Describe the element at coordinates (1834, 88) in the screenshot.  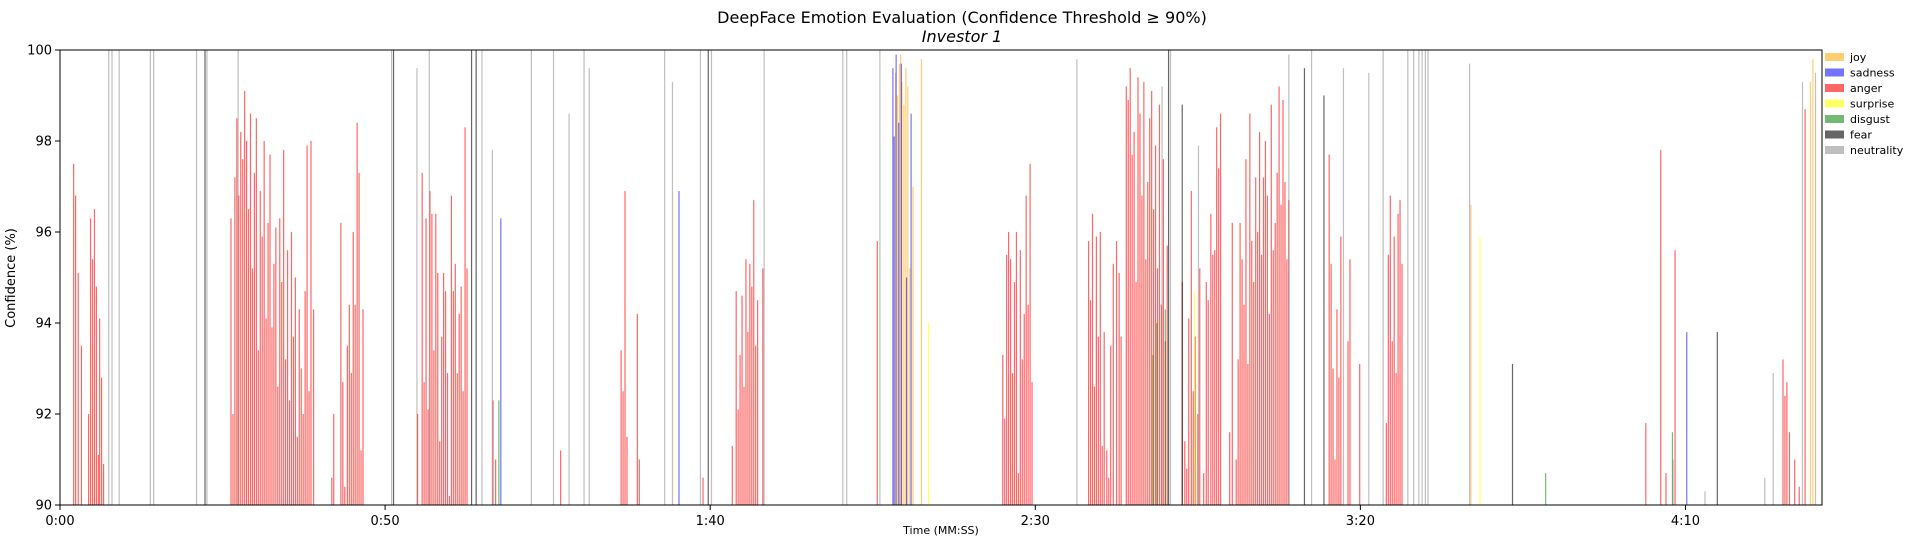
I see `legend-swatch-anger` at that location.